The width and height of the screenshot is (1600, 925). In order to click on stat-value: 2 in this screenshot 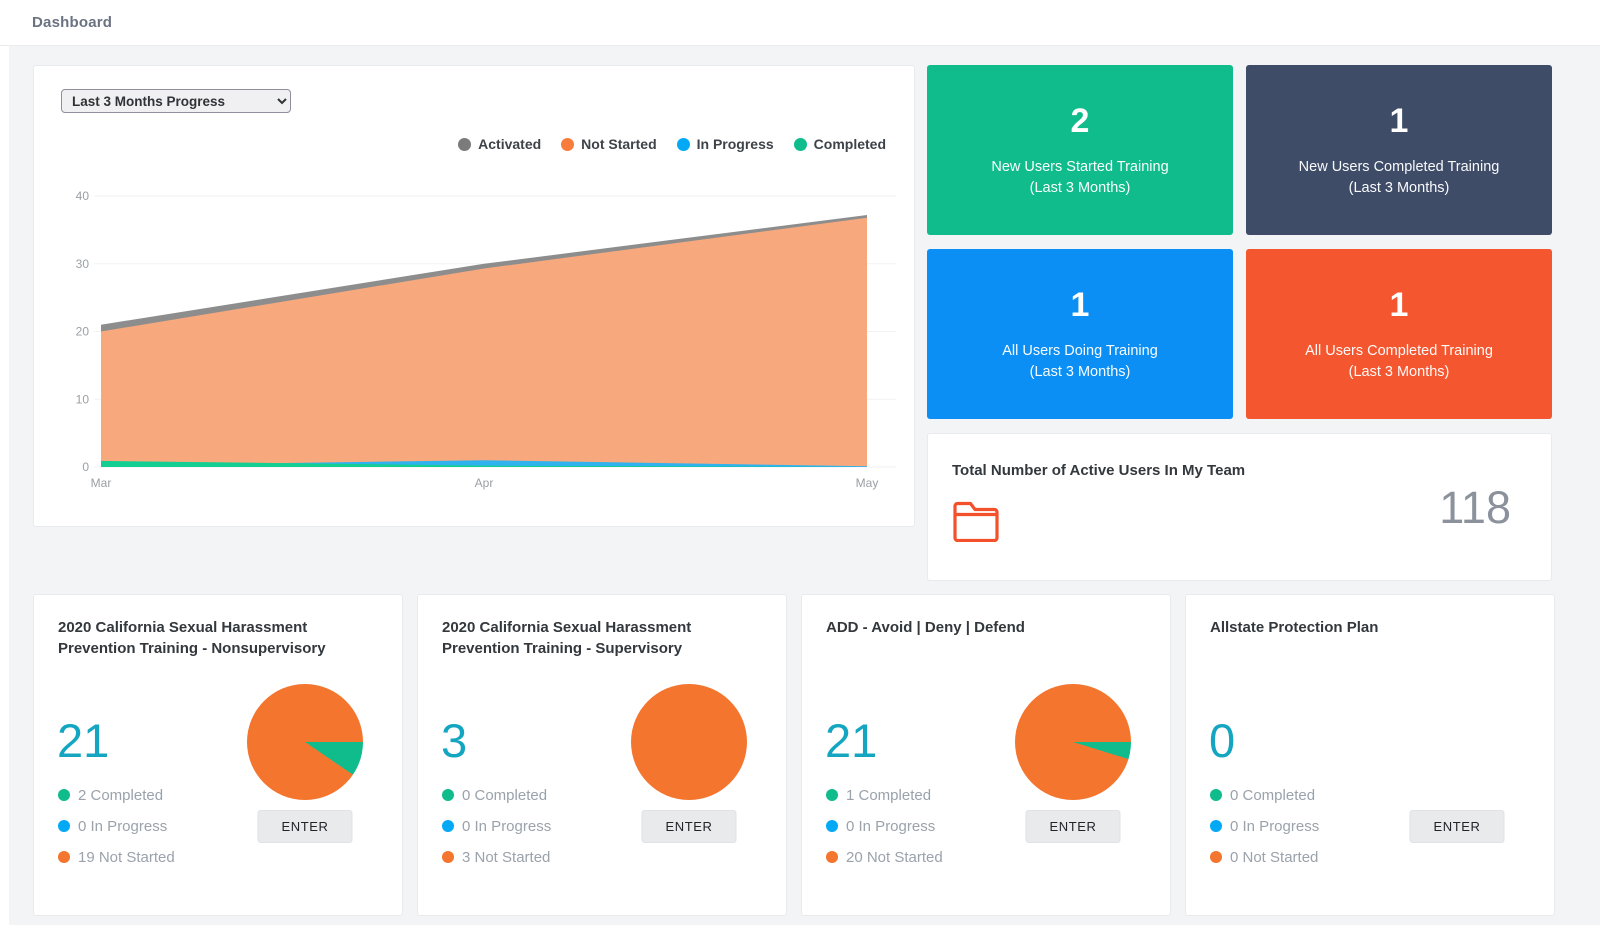, I will do `click(1080, 120)`.